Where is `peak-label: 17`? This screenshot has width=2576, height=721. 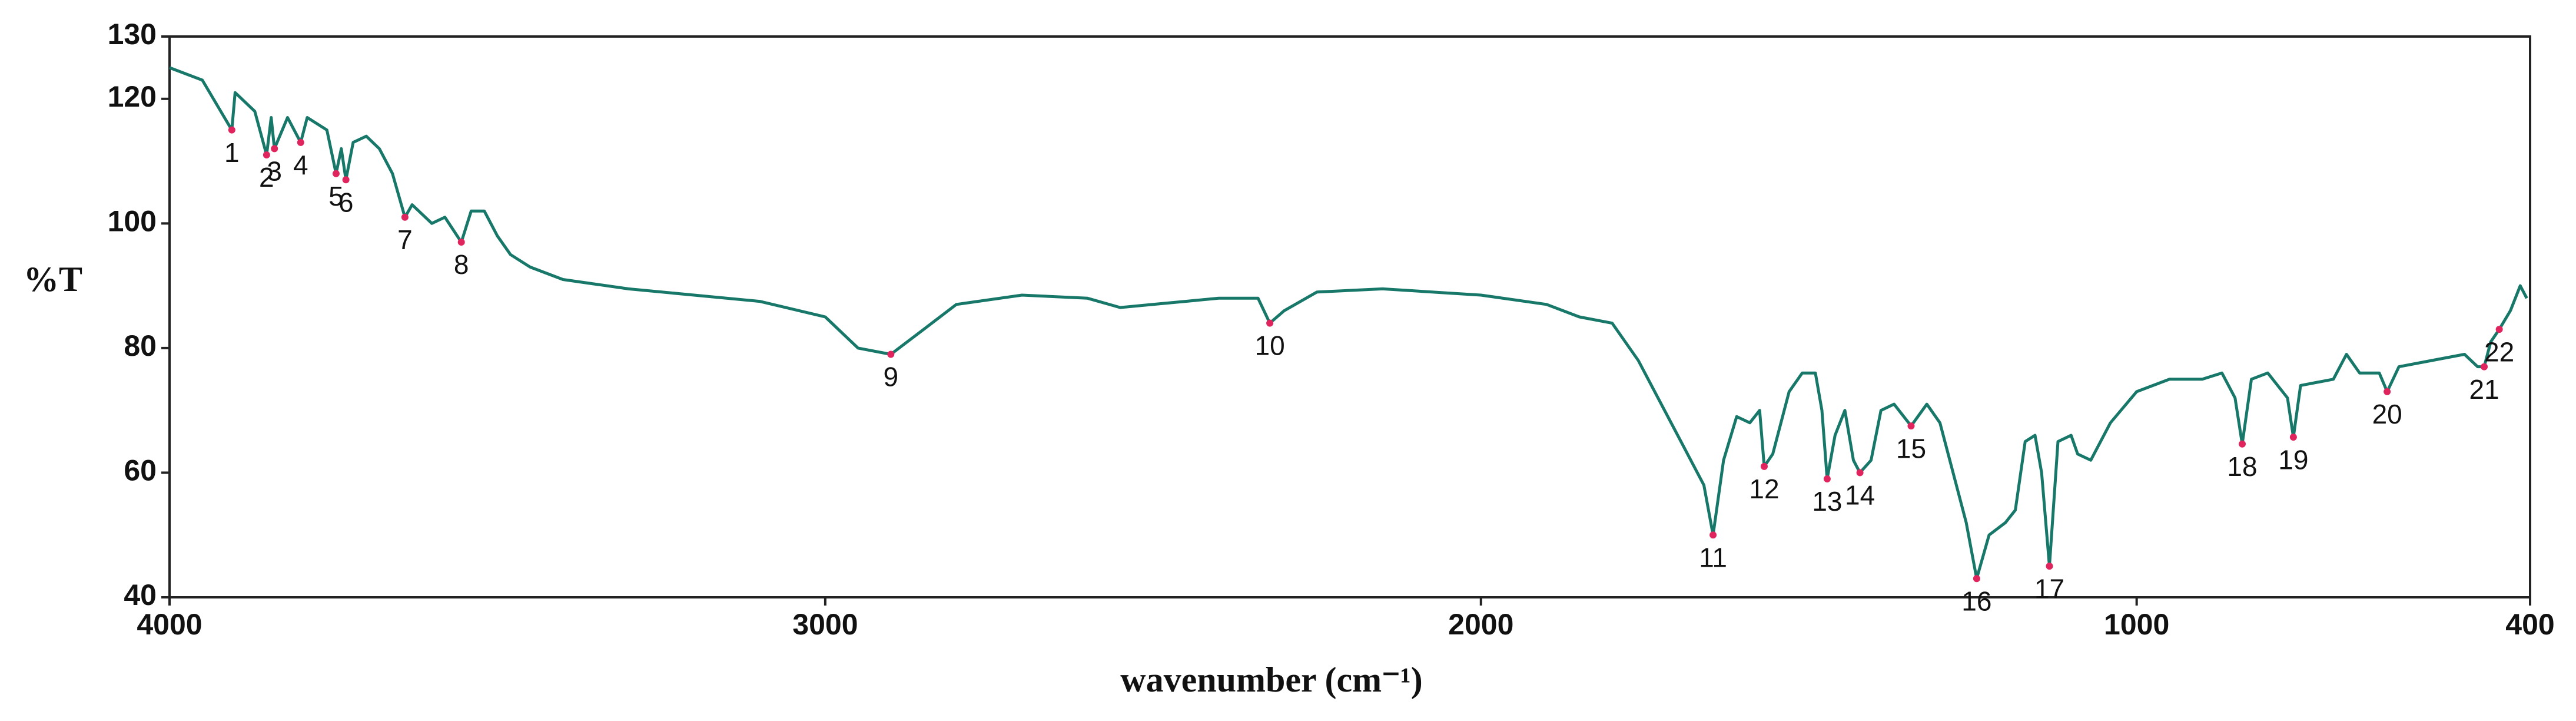
peak-label: 17 is located at coordinates (2049, 588).